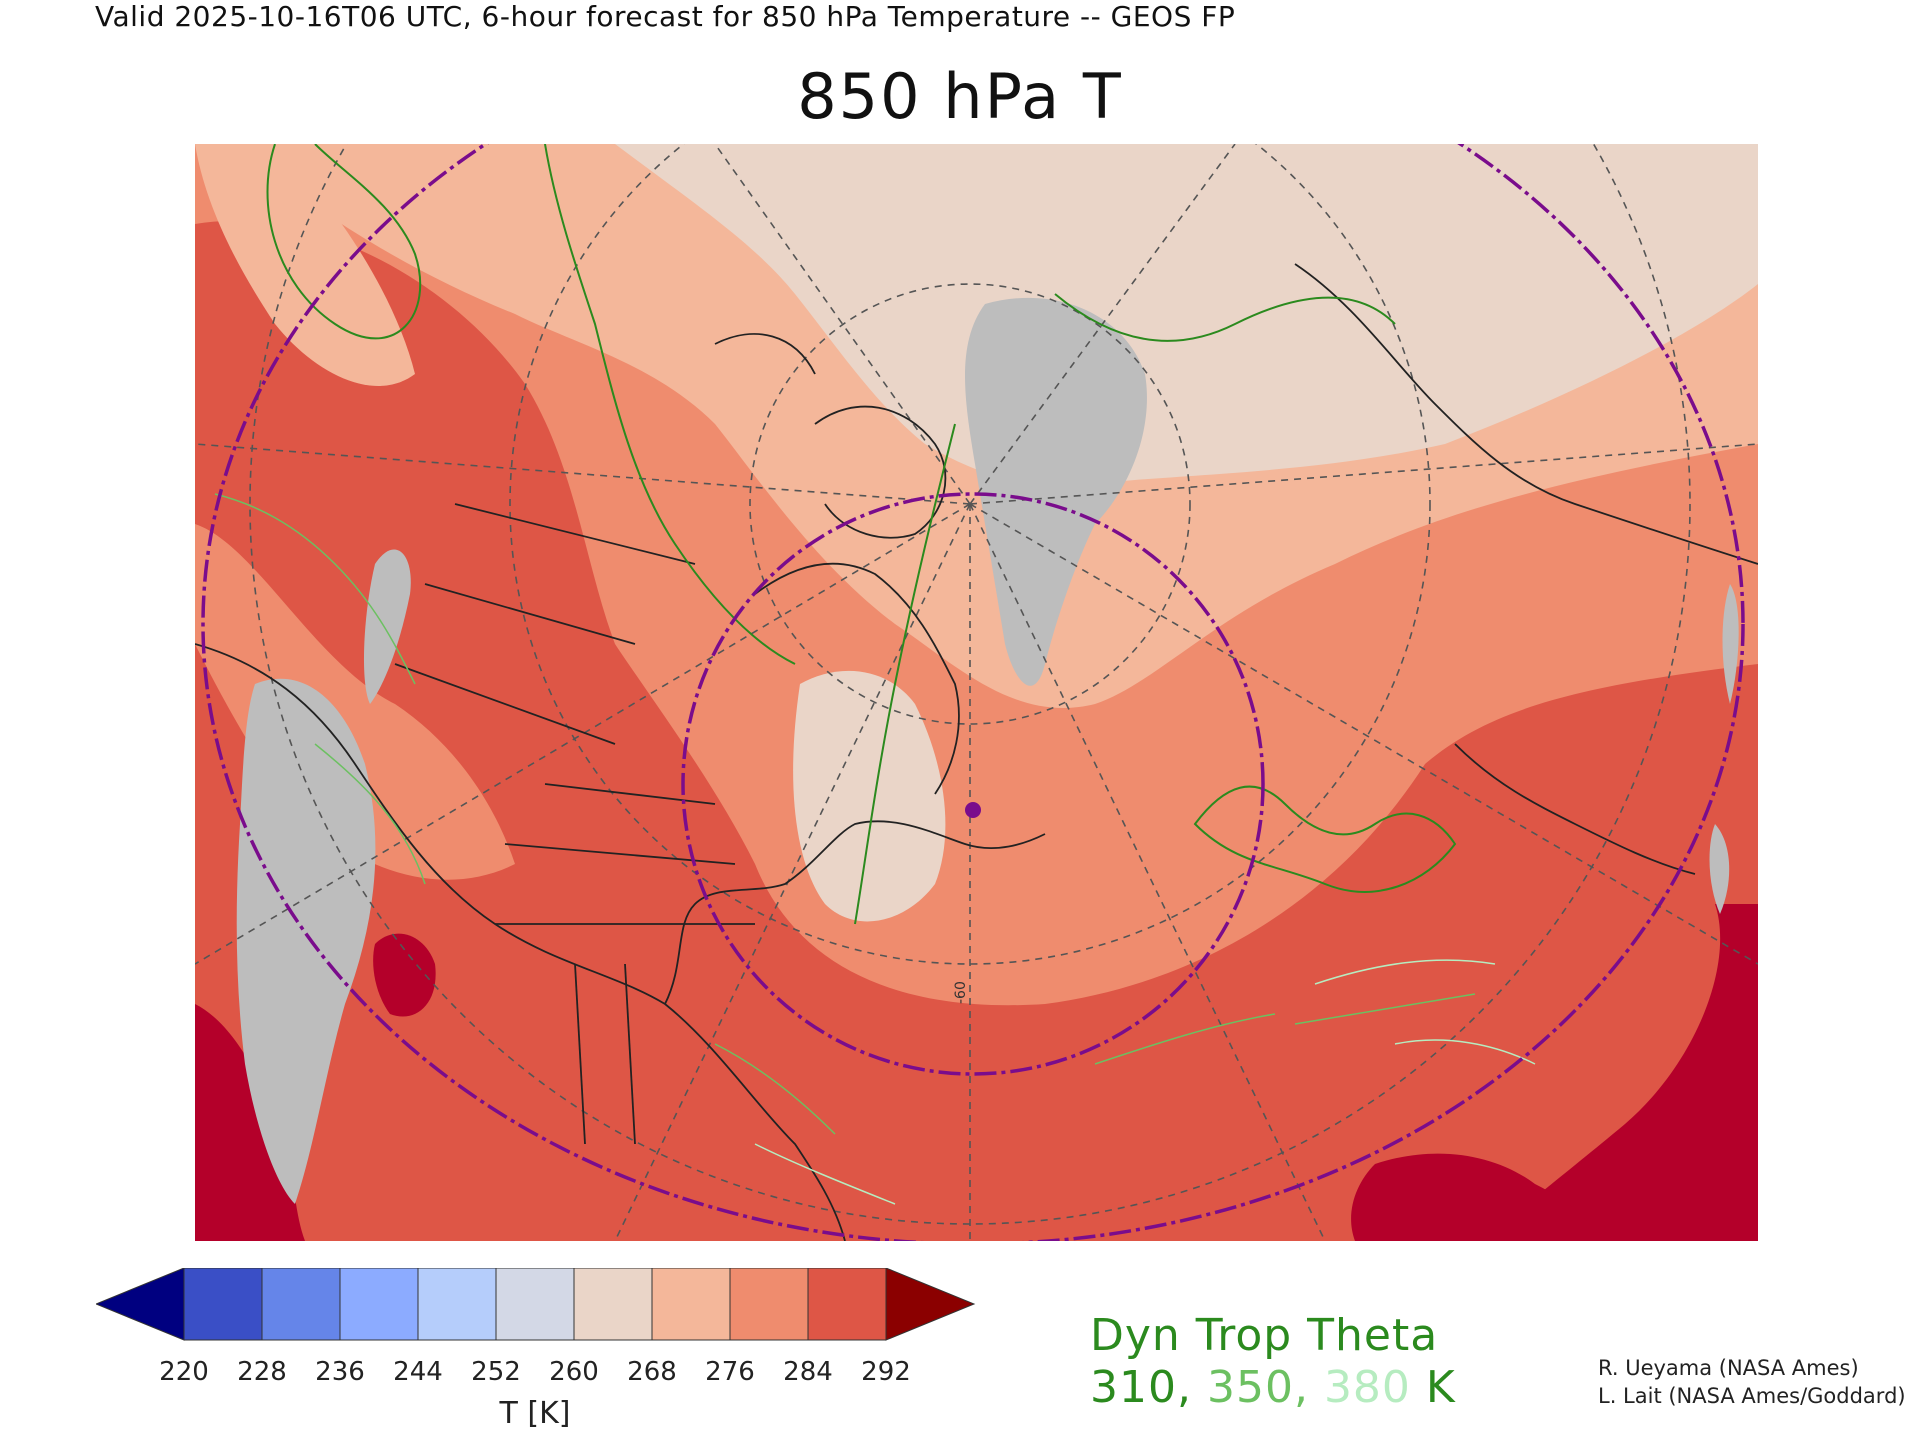 The image size is (1920, 1448). Describe the element at coordinates (1473, 1197) in the screenshot. I see `temperature-field-hot-south` at that location.